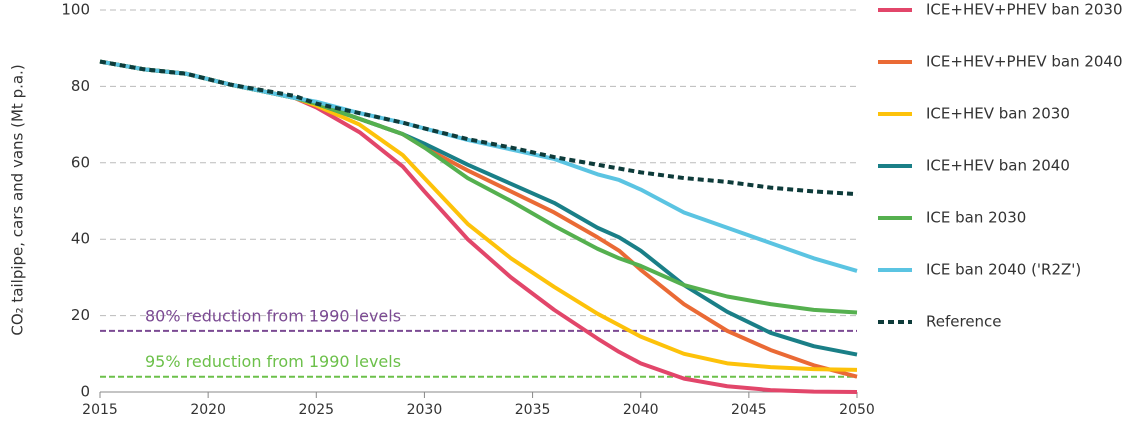 The width and height of the screenshot is (1134, 421). I want to click on y-tick-label: 0, so click(85, 392).